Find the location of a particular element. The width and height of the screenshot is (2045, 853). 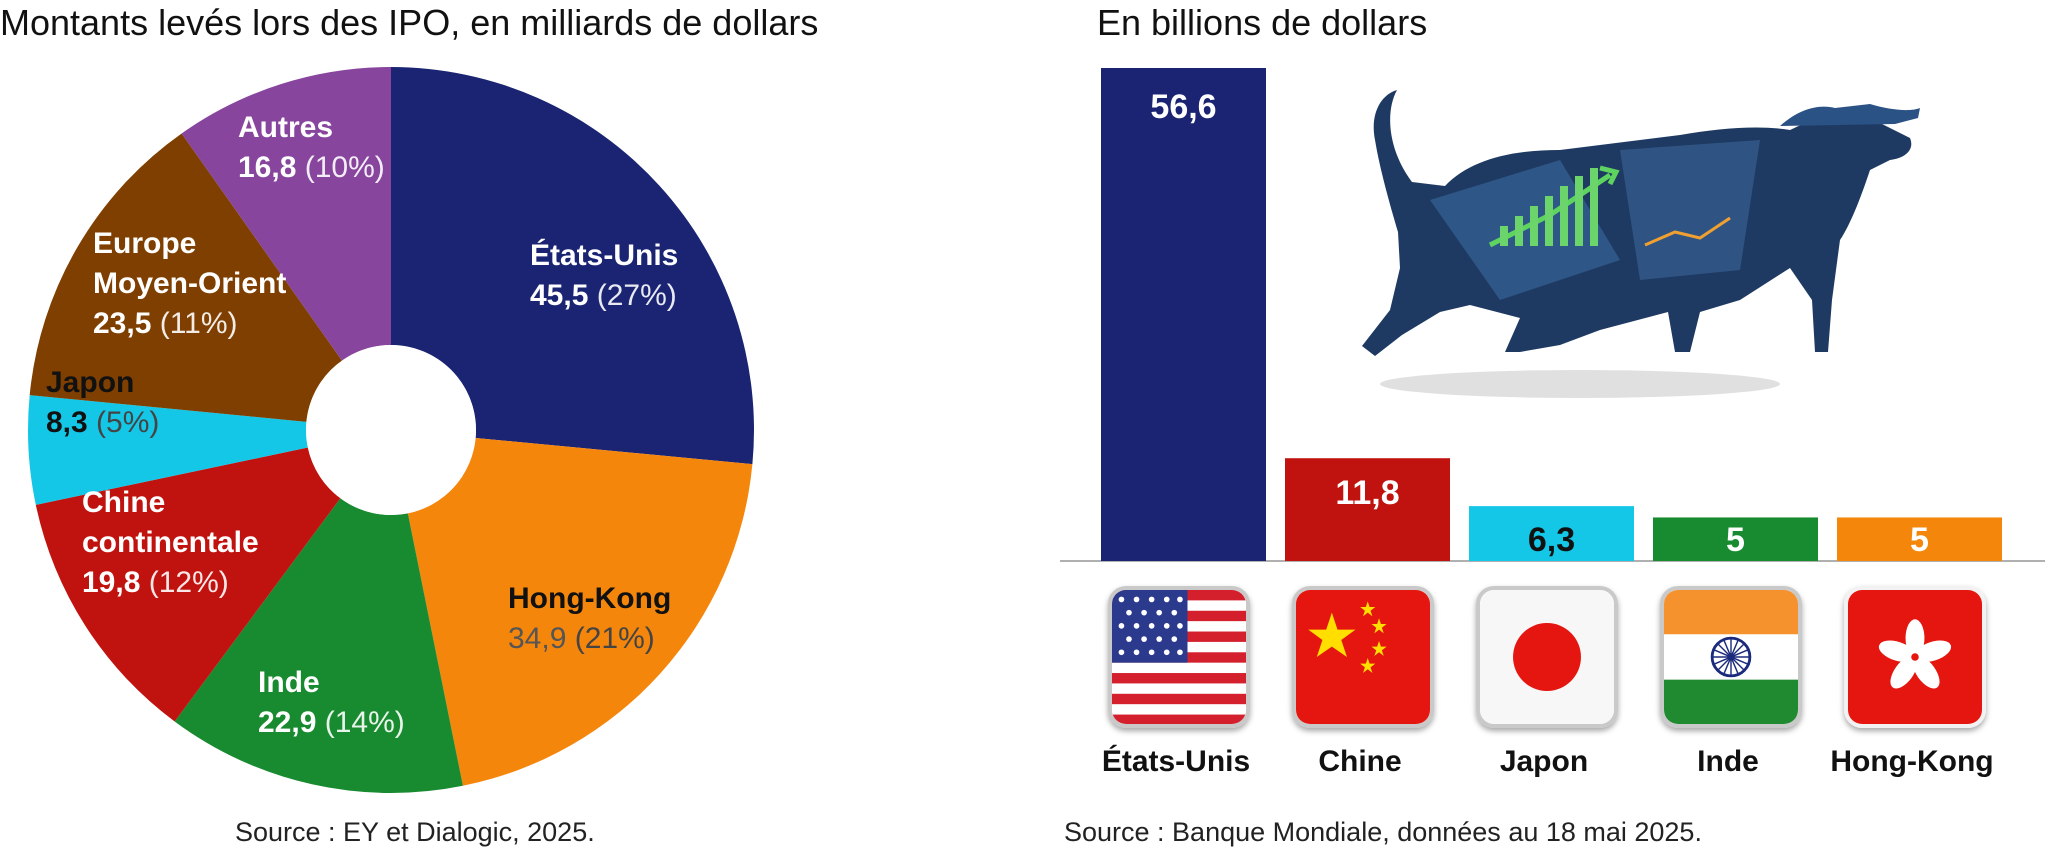

country-label-hong-kong: Hong-Kong is located at coordinates (1912, 761).